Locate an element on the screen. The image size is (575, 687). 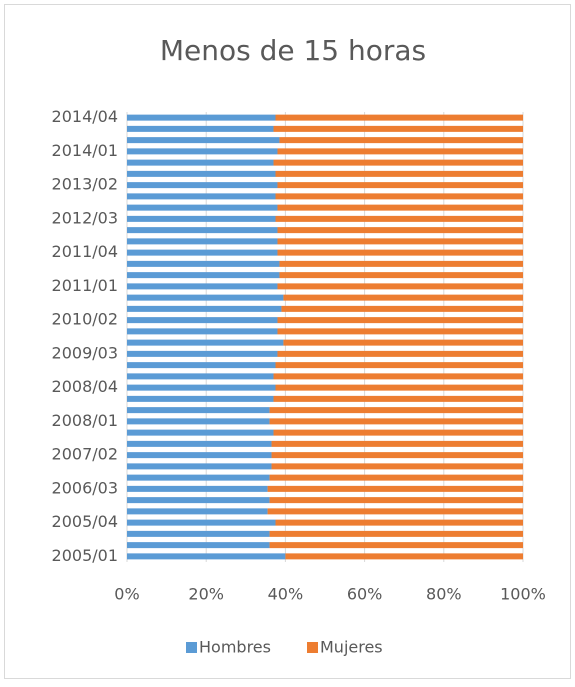
x-tick-label: 20% is located at coordinates (206, 594).